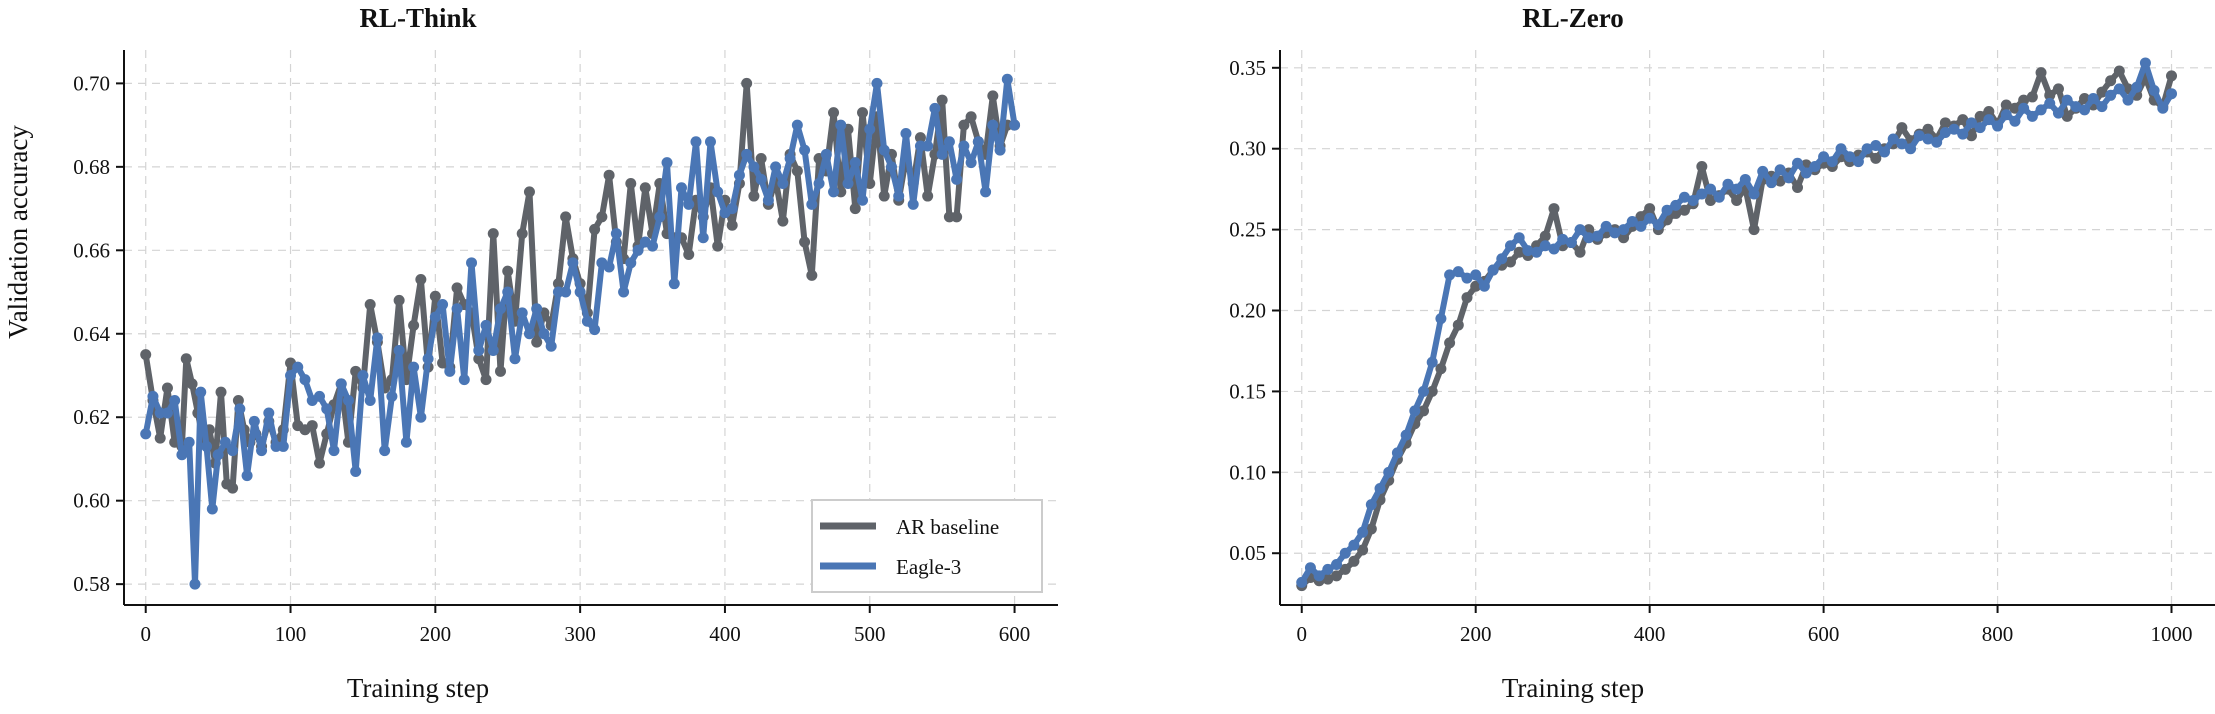 Image resolution: width=2215 pixels, height=714 pixels. Describe the element at coordinates (2172, 634) in the screenshot. I see `x-tick-label: 1000` at that location.